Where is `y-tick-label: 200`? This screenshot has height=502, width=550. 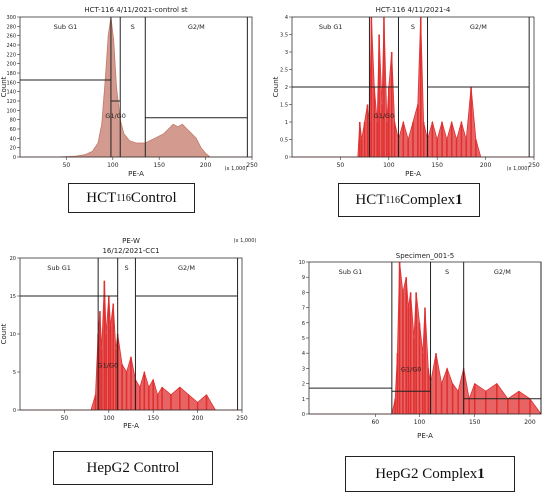
y-tick-label: 200 is located at coordinates (11, 65).